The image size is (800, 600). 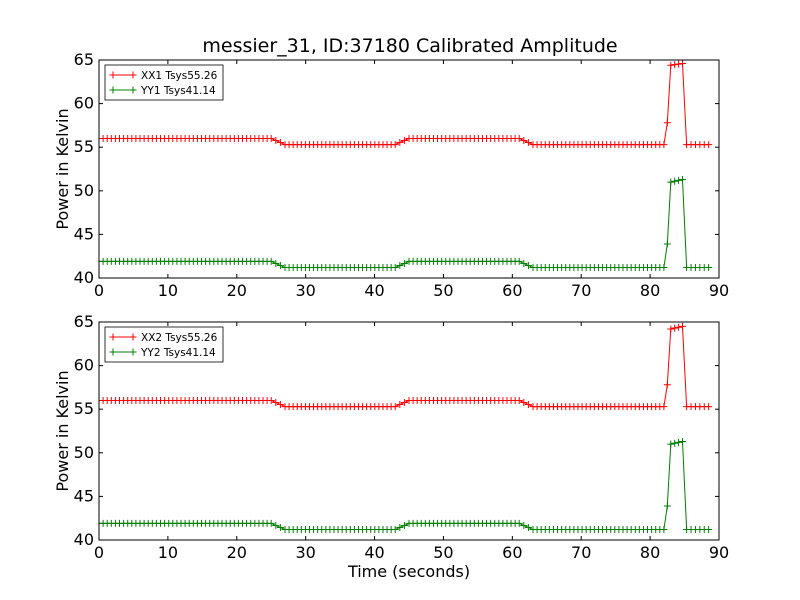 I want to click on legend: XX2 Tsys55.26 YY2 Tsys41.14, so click(x=164, y=344).